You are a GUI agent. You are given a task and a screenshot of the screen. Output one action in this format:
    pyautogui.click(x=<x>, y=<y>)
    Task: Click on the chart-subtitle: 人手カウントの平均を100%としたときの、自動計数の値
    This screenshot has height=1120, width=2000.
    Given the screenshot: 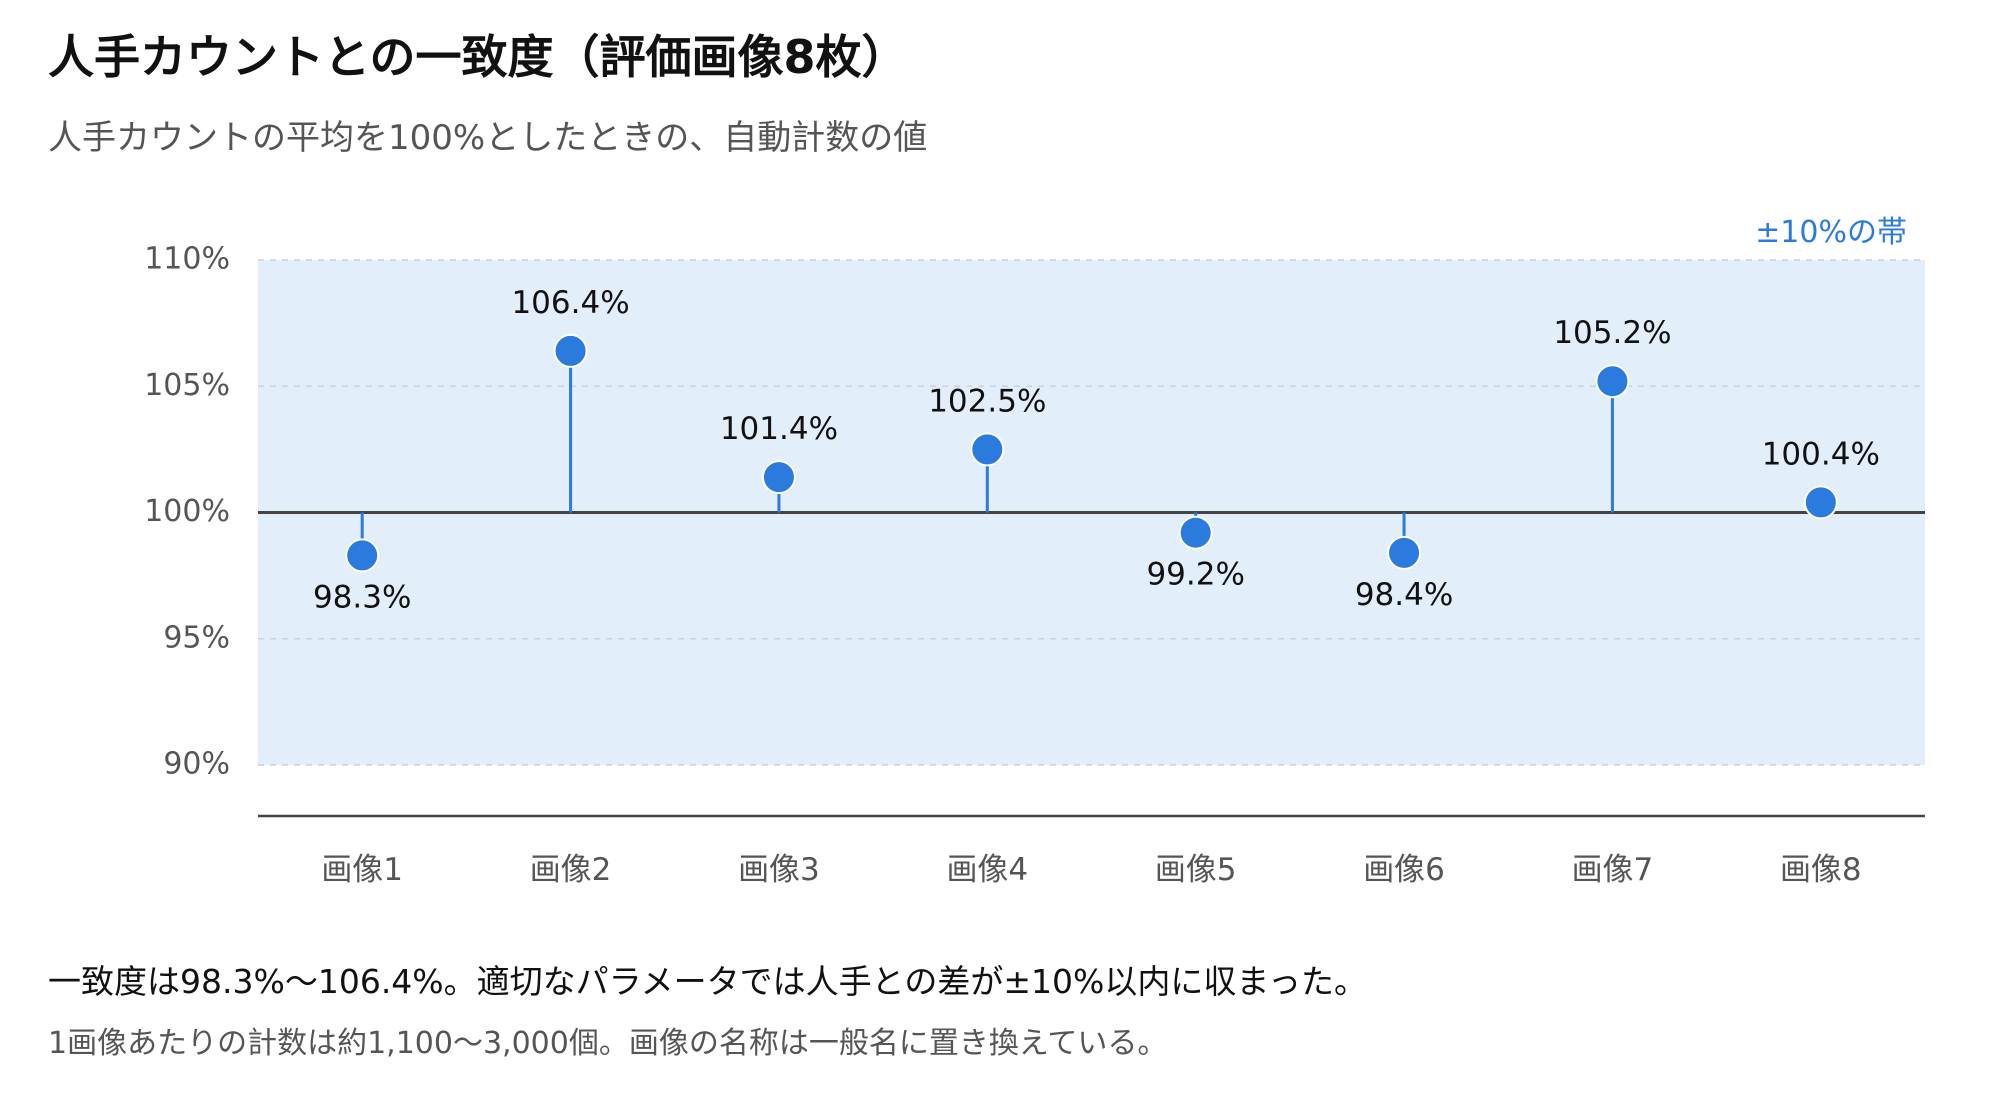 What is the action you would take?
    pyautogui.click(x=488, y=138)
    